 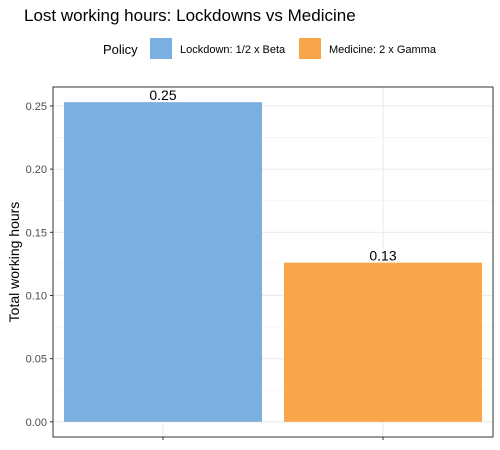 What do you see at coordinates (161, 48) in the screenshot?
I see `legend-key-lockdown` at bounding box center [161, 48].